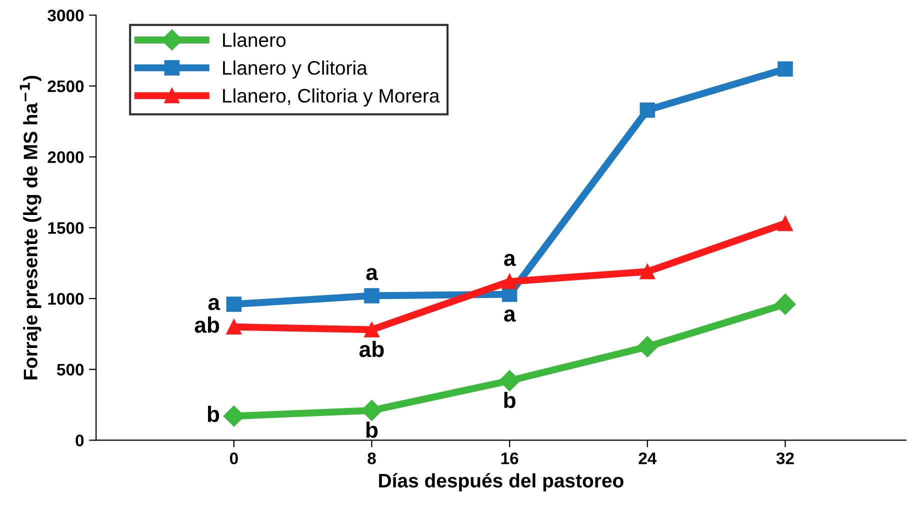 This screenshot has height=506, width=915. I want to click on y-tick-label: 2000, so click(66, 157).